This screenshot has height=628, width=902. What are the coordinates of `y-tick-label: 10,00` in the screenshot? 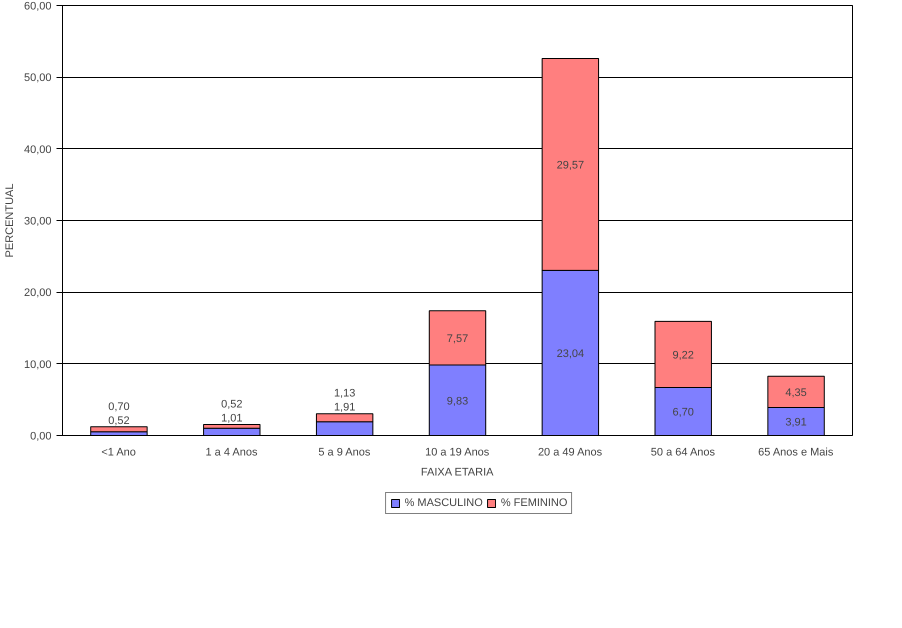 It's located at (38, 364).